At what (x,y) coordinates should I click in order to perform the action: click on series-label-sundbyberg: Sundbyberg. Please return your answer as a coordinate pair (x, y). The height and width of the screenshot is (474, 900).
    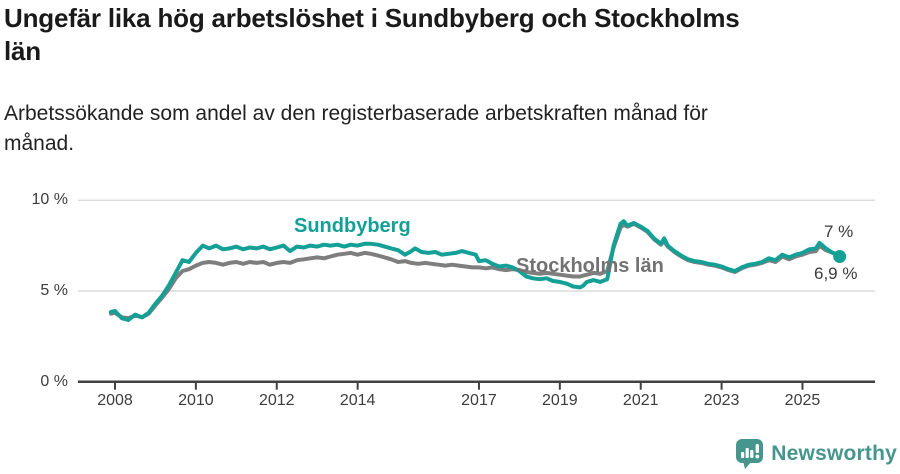
    Looking at the image, I should click on (352, 226).